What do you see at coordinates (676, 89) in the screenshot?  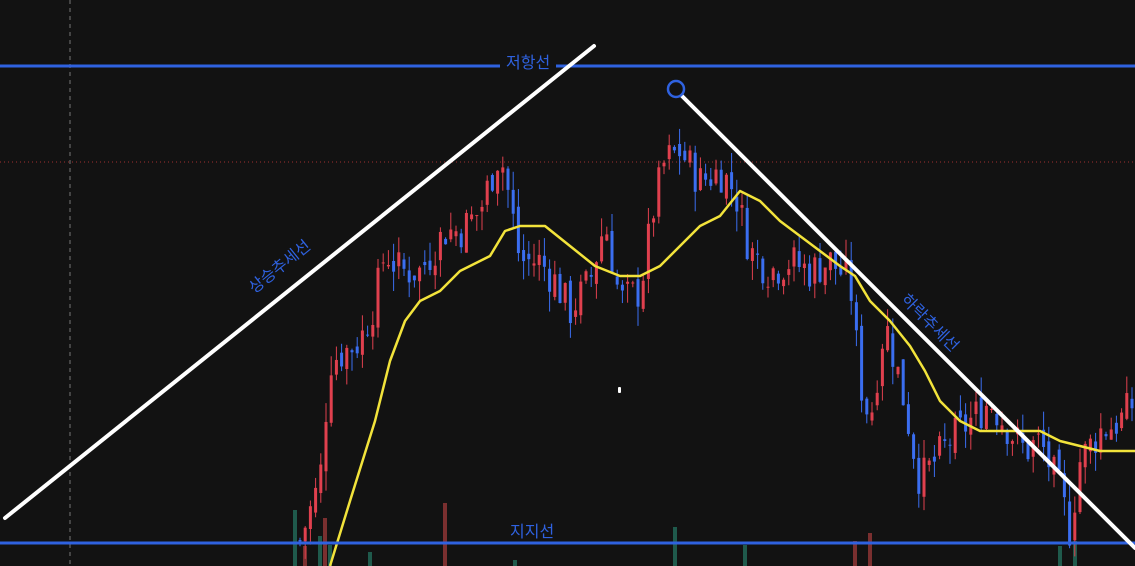 I see `pivot-circle-marker` at bounding box center [676, 89].